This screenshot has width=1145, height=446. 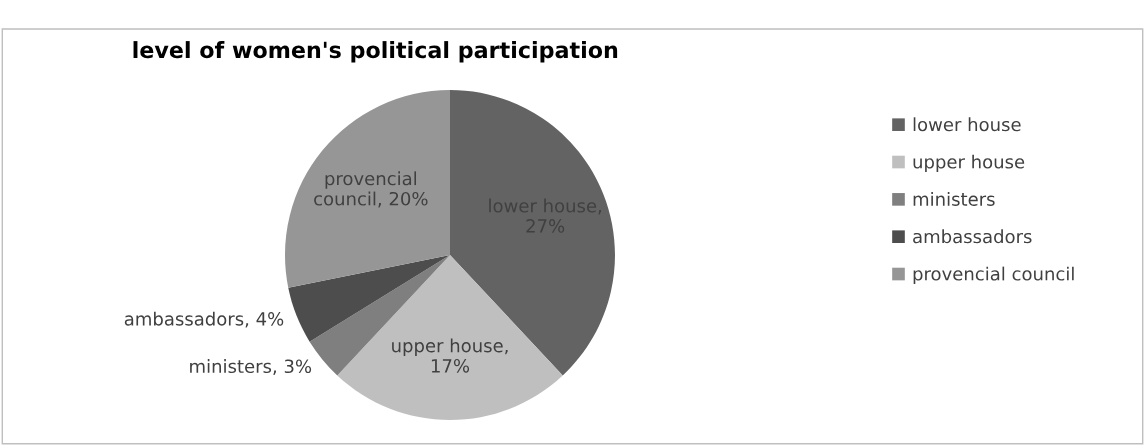 I want to click on legend-label: ambassadors, so click(x=972, y=236).